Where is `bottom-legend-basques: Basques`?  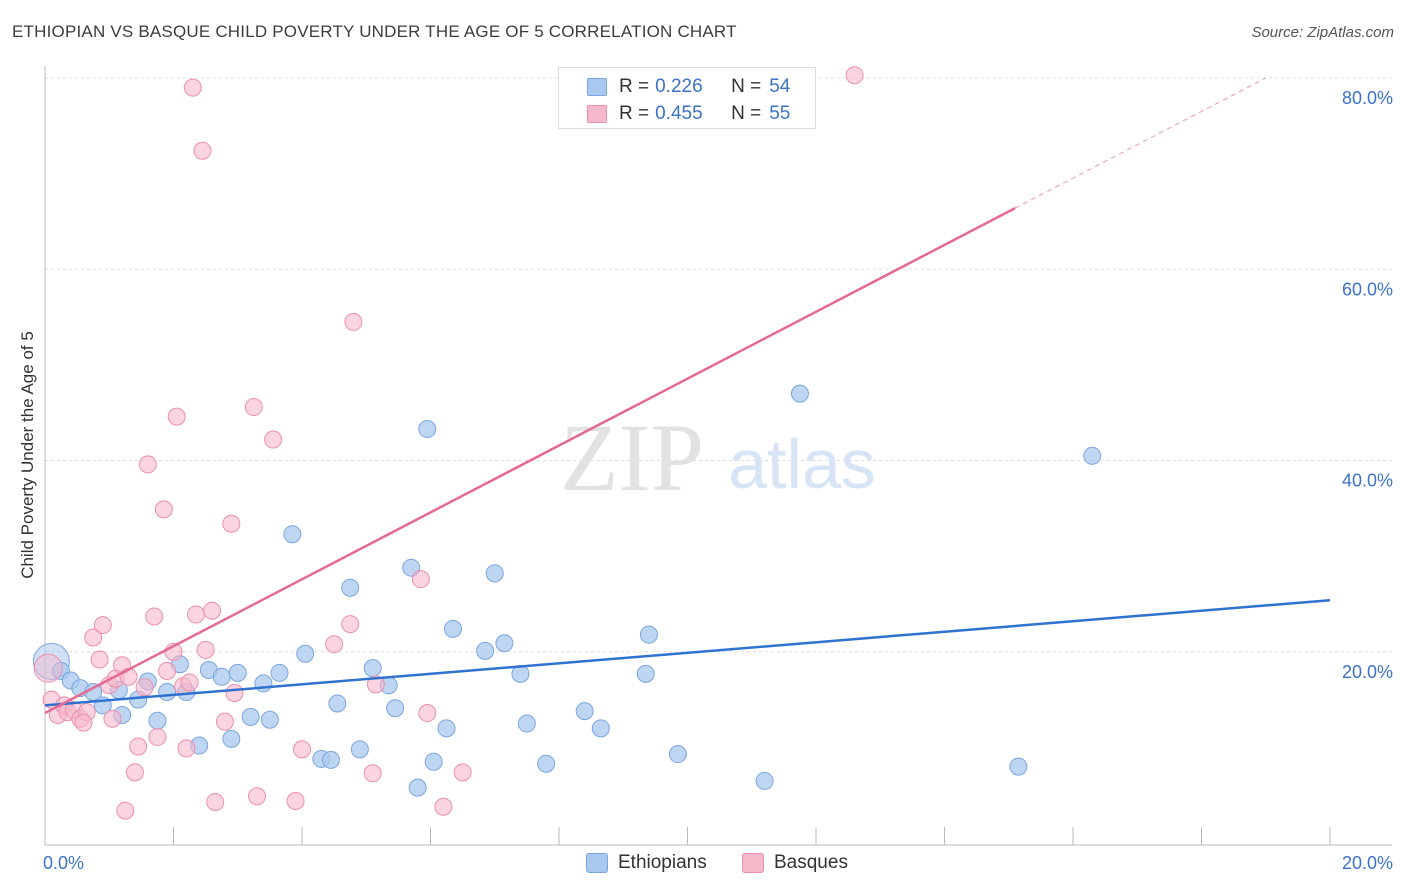 bottom-legend-basques: Basques is located at coordinates (795, 863).